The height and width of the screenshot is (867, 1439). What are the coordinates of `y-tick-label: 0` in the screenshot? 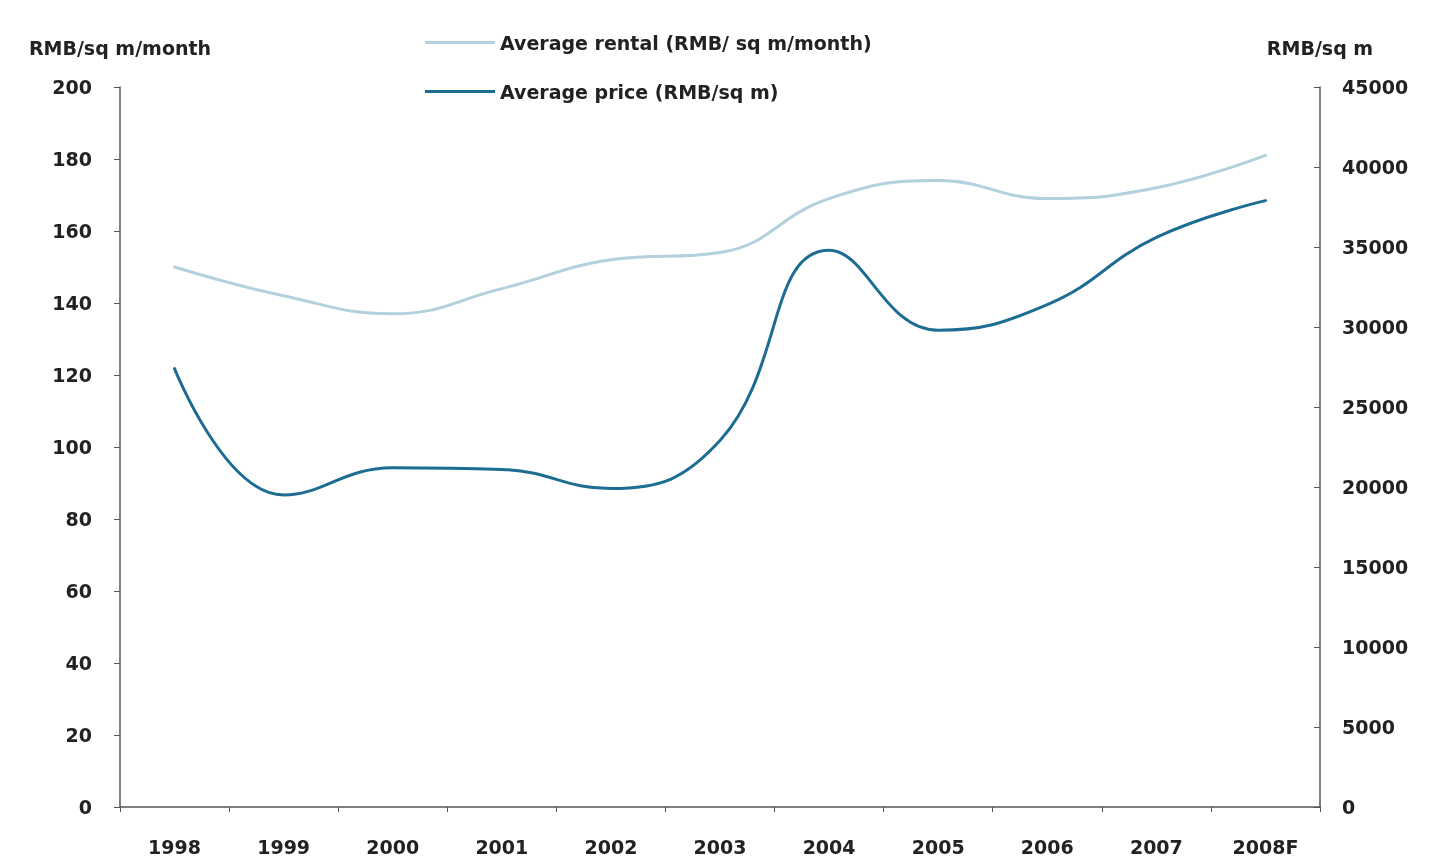 It's located at (85, 807).